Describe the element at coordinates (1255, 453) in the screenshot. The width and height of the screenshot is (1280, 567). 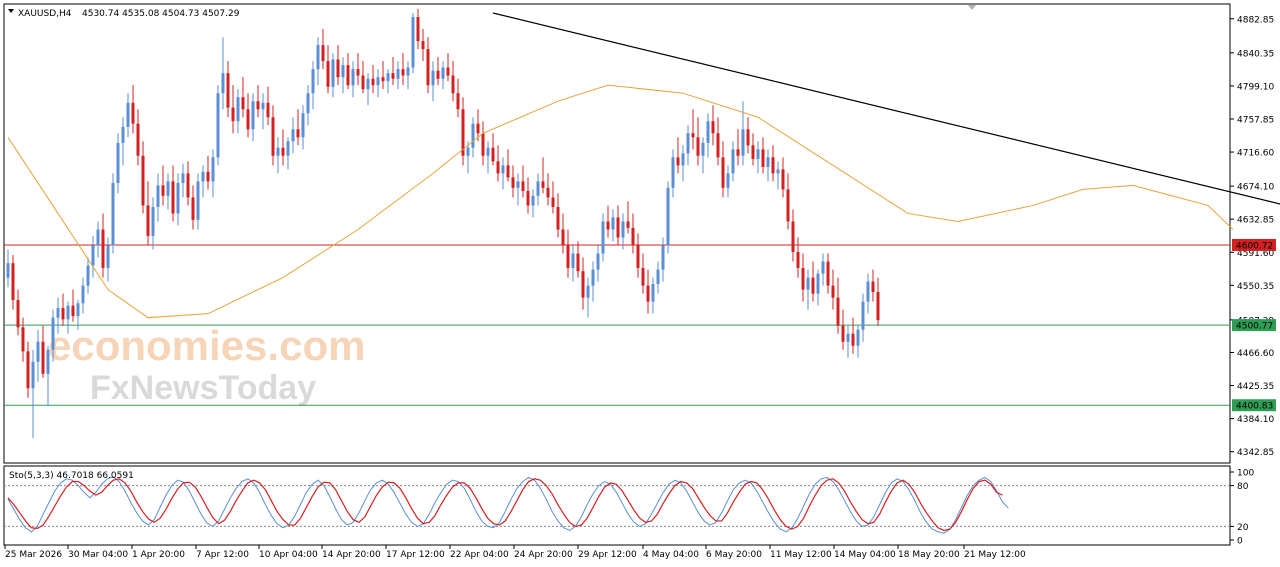
I see `y-tick-label-13: 4342.85` at that location.